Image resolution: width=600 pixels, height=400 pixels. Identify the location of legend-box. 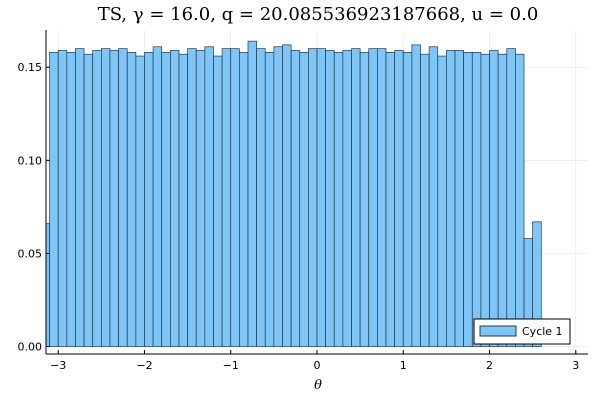
(522, 331).